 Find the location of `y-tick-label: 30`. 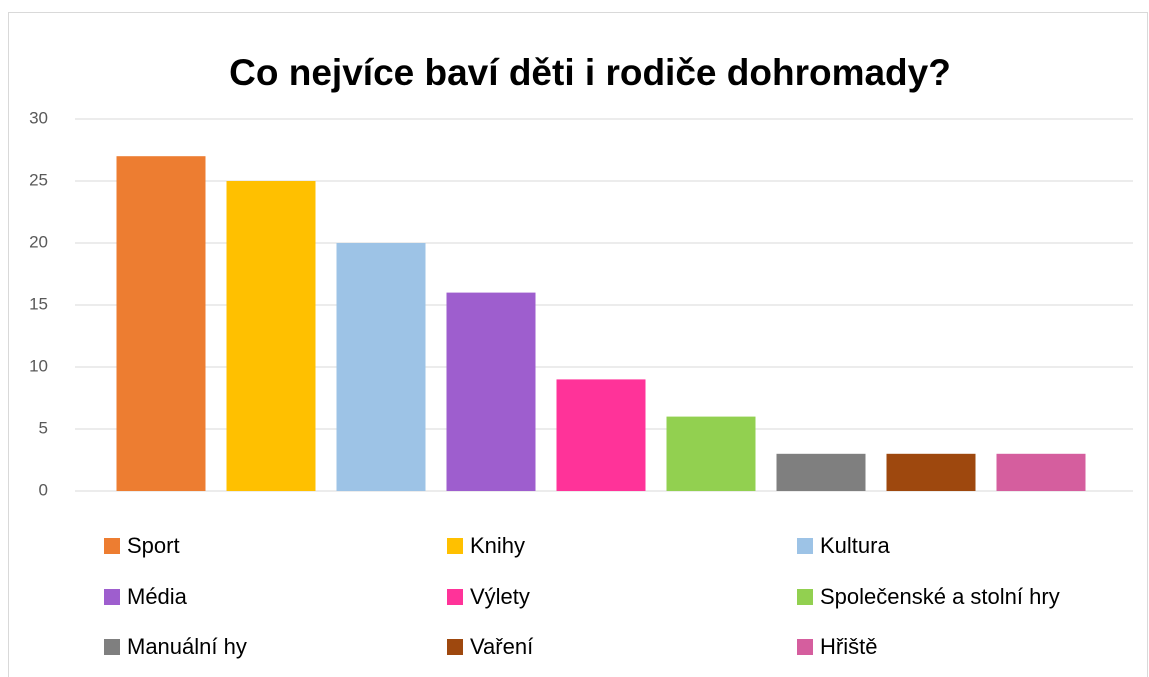

y-tick-label: 30 is located at coordinates (38, 117).